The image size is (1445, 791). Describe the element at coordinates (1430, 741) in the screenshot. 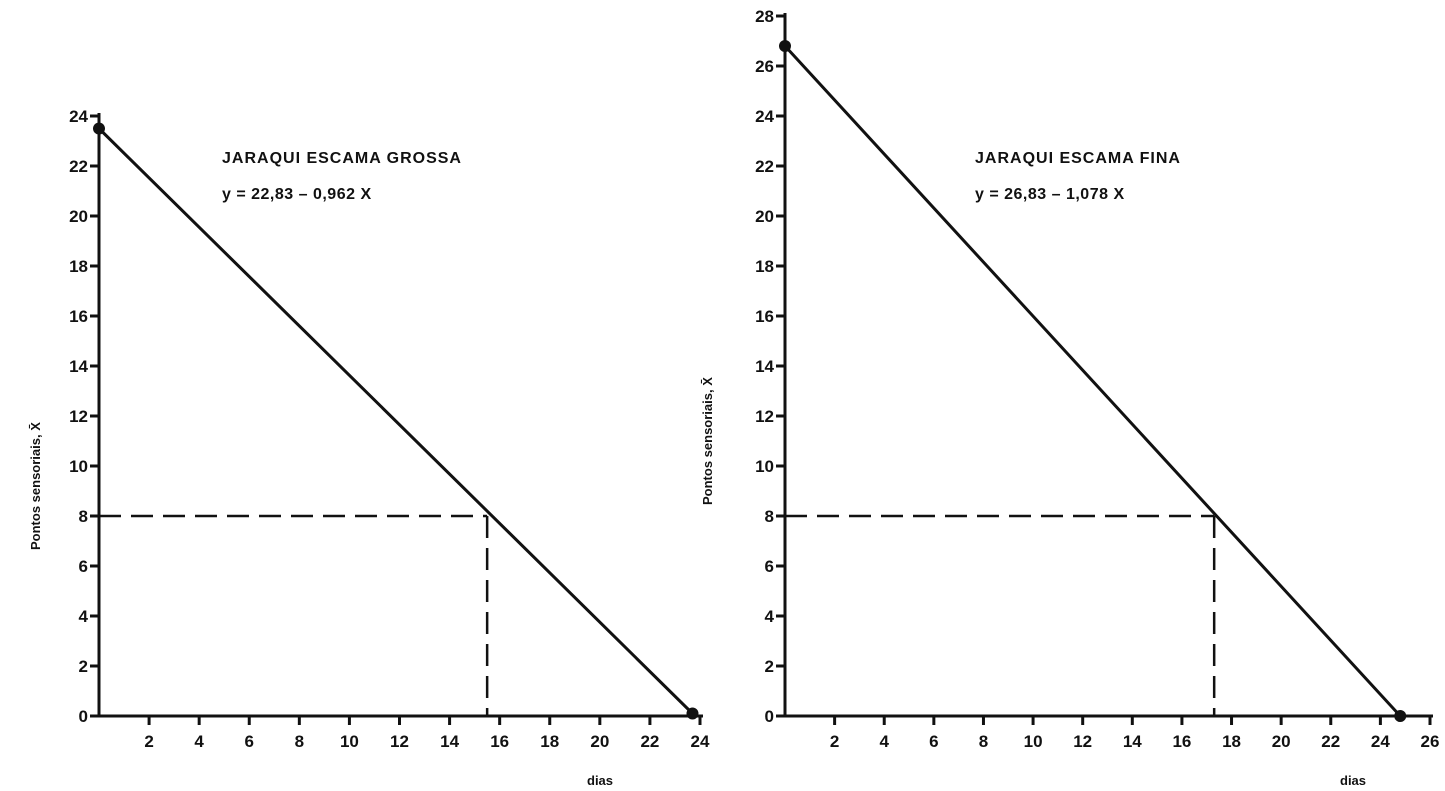

I see `x-tick-label: 26` at that location.